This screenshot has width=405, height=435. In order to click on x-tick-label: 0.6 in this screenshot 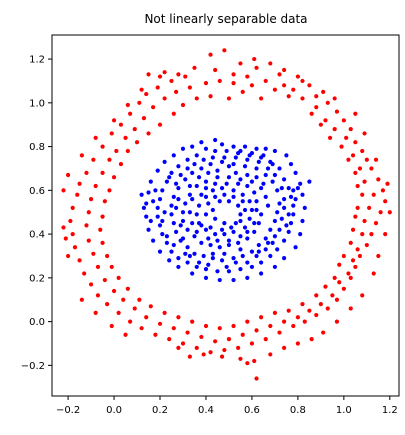, I will do `click(252, 410)`.